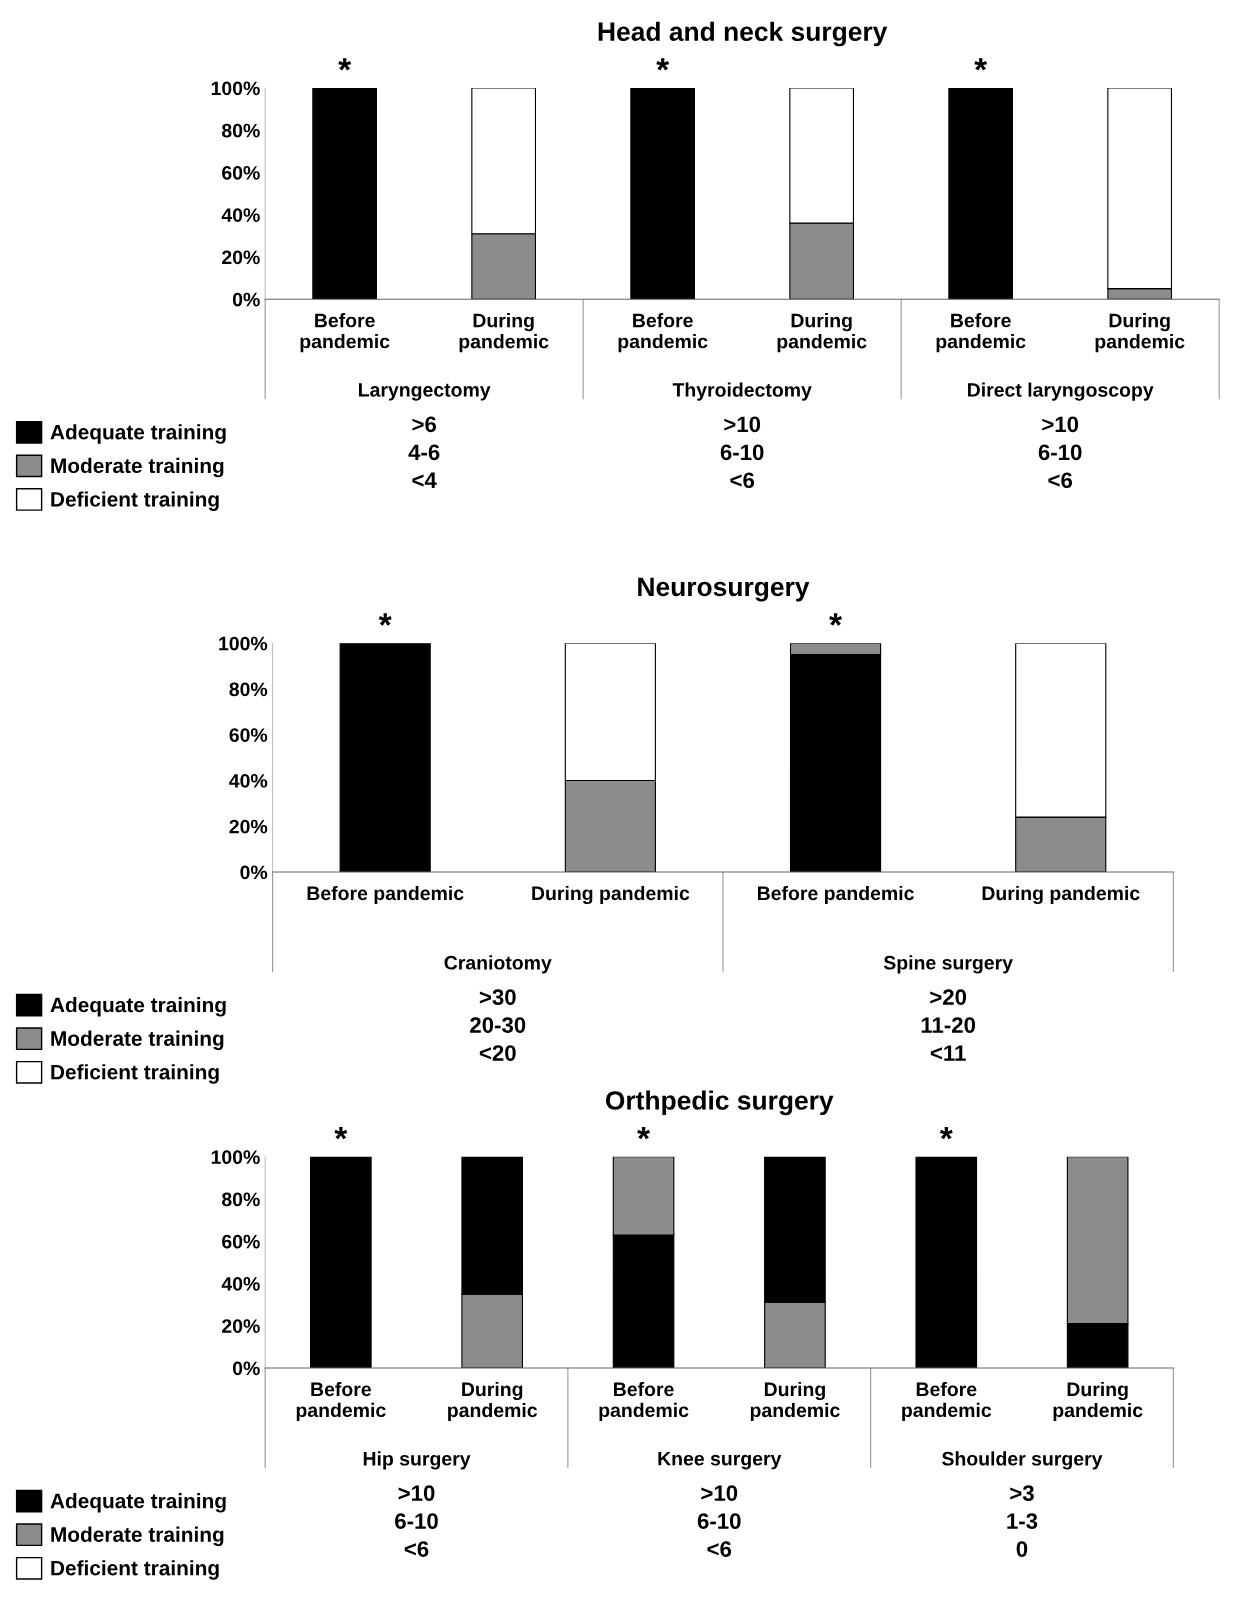  I want to click on text: Hip surgery, so click(417, 1460).